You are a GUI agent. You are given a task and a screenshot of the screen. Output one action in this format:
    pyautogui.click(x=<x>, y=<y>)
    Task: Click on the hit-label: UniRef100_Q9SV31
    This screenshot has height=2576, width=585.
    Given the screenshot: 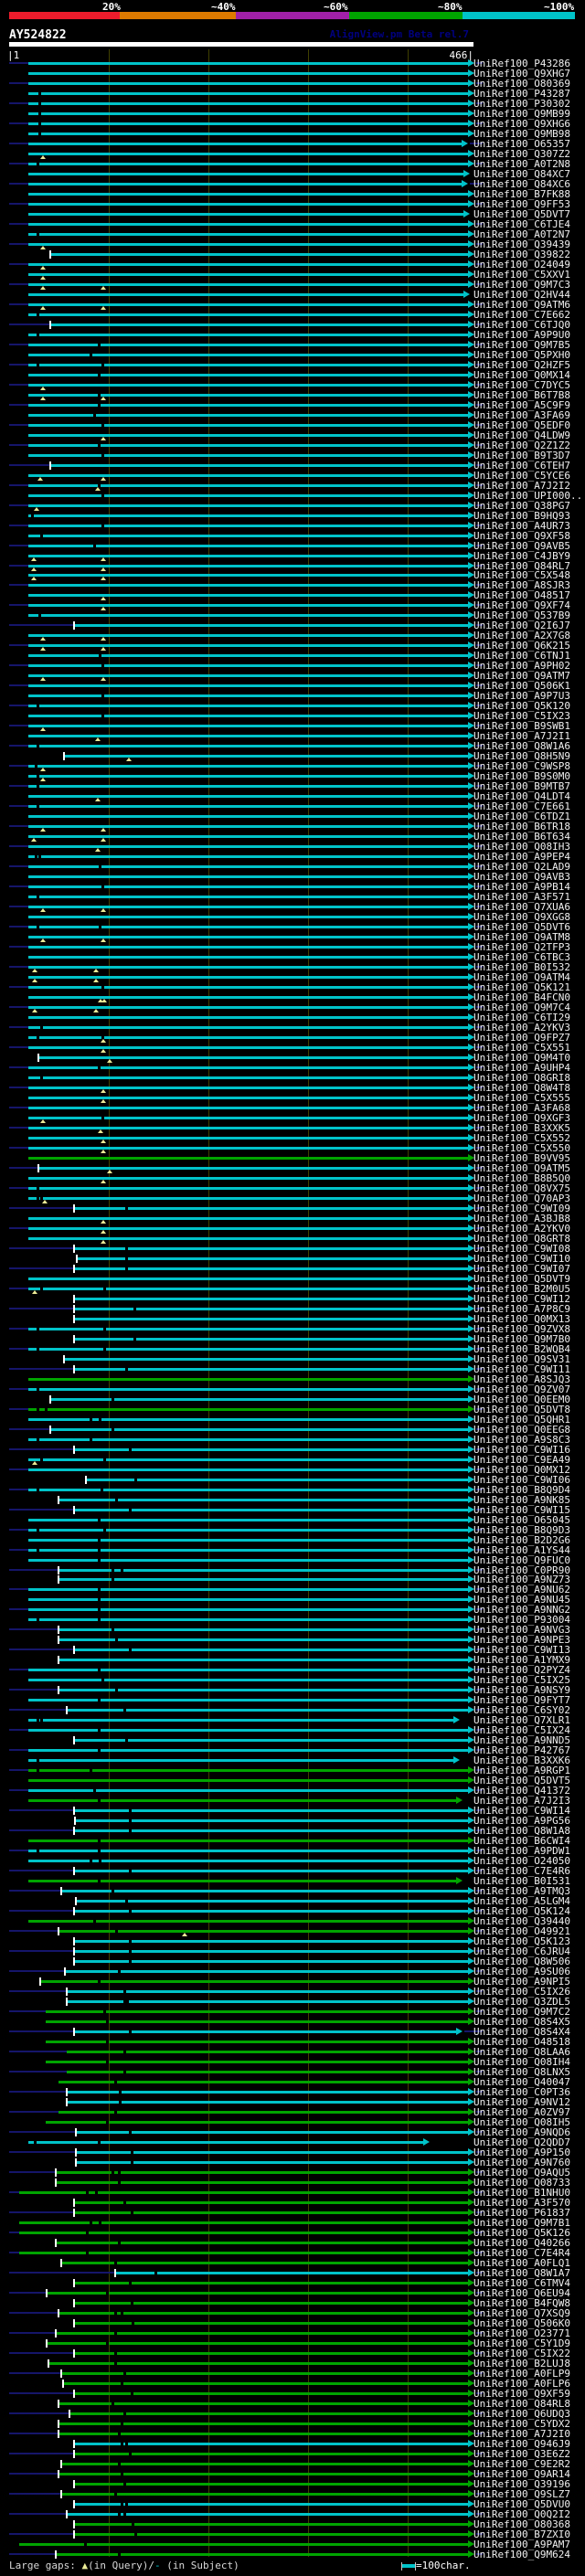 What is the action you would take?
    pyautogui.click(x=521, y=1359)
    